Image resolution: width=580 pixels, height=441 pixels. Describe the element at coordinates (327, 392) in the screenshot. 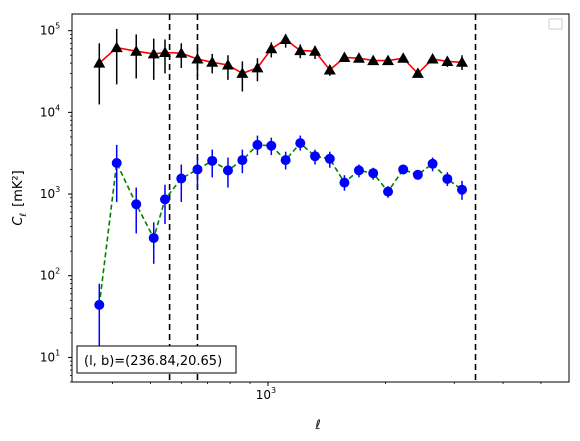

I see `x-axis: 103` at that location.